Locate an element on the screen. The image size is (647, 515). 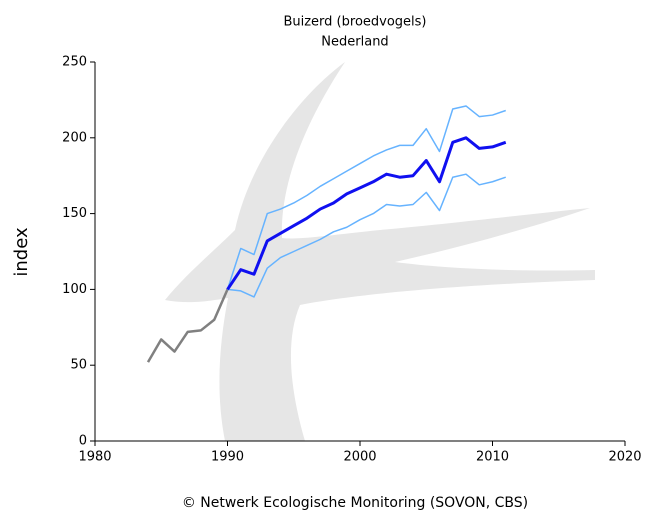
chart-subtitle: Nederland is located at coordinates (354, 42).